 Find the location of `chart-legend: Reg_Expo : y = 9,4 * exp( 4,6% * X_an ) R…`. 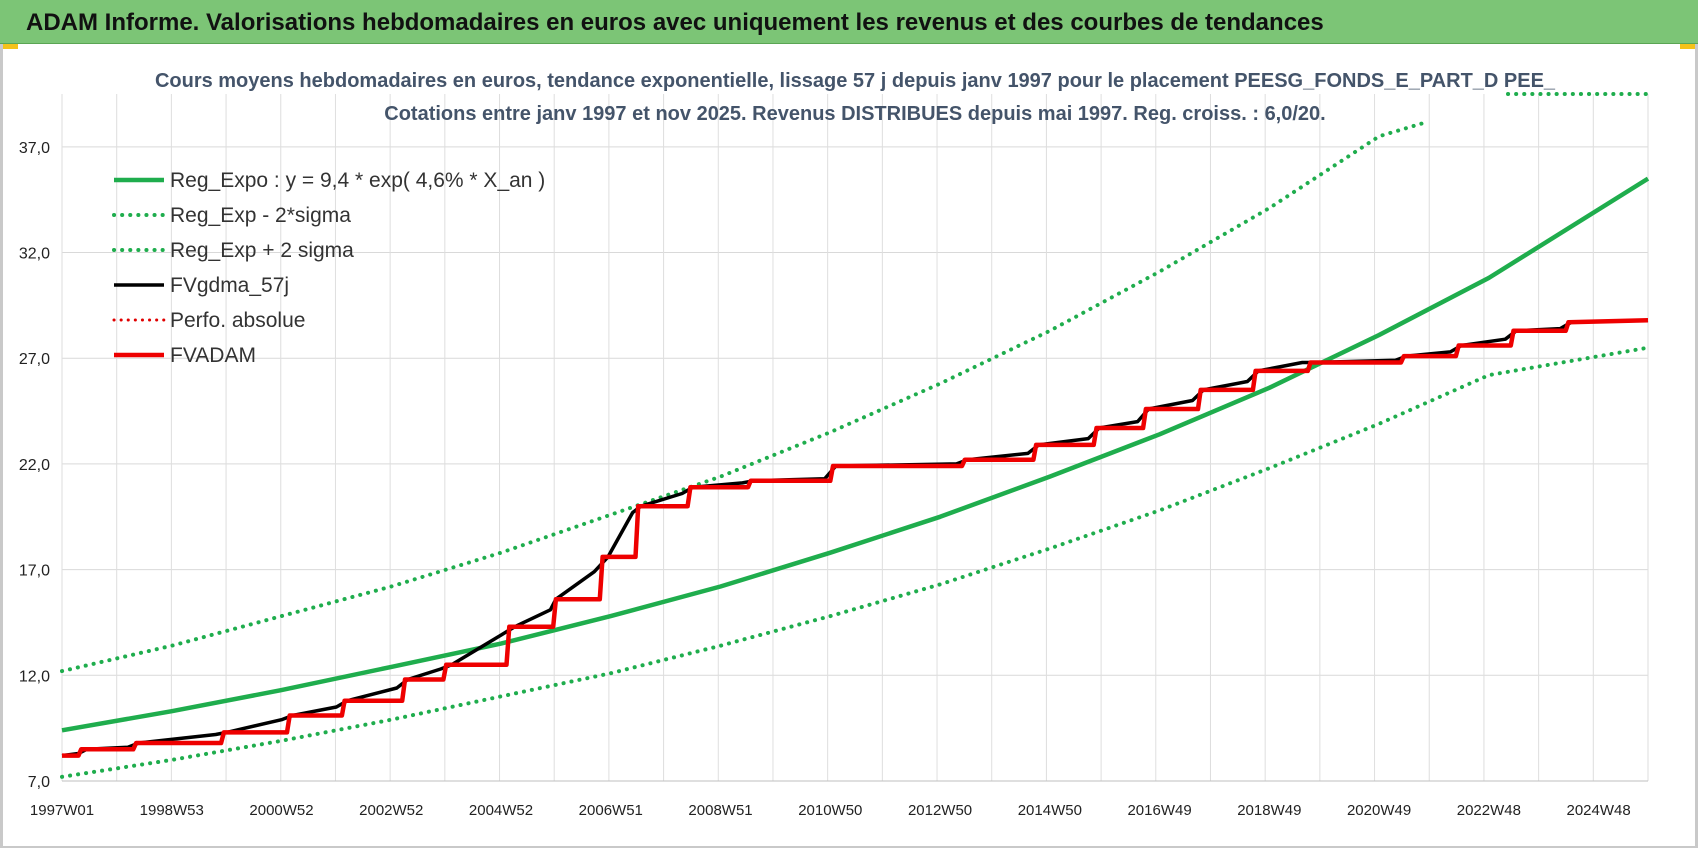

chart-legend: Reg_Expo : y = 9,4 * exp( 4,6% * X_an ) R… is located at coordinates (328, 268).